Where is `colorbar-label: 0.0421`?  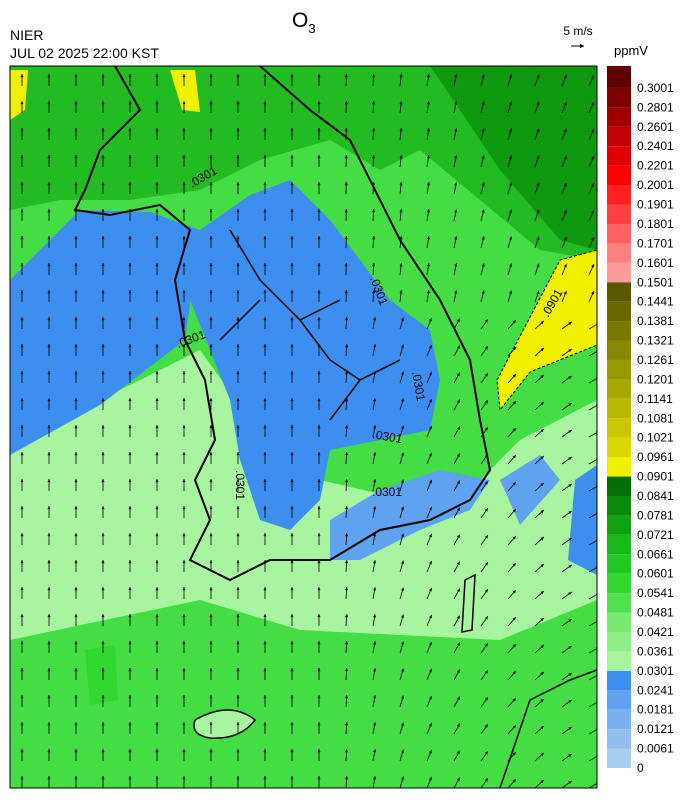 colorbar-label: 0.0421 is located at coordinates (655, 632).